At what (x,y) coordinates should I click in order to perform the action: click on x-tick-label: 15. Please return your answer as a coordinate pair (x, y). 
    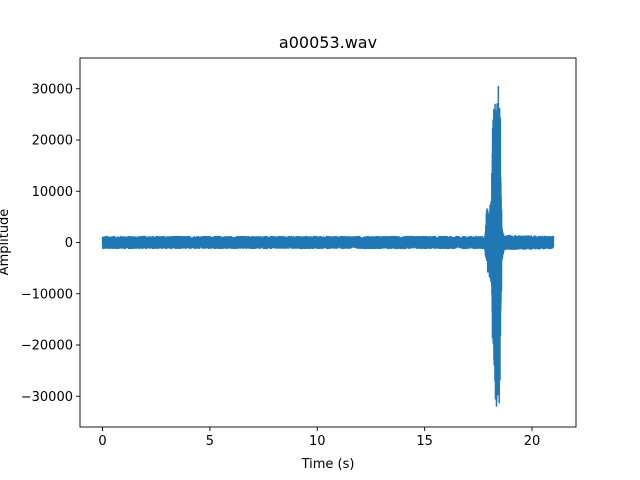
    Looking at the image, I should click on (424, 441).